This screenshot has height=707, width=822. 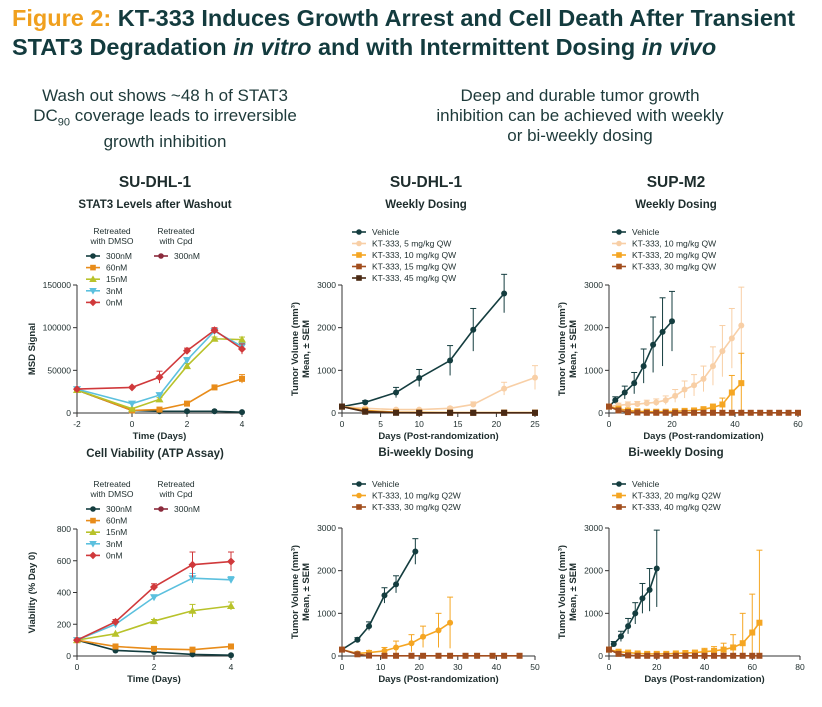 What do you see at coordinates (45, 115) in the screenshot?
I see `left-heading-dc: DC` at bounding box center [45, 115].